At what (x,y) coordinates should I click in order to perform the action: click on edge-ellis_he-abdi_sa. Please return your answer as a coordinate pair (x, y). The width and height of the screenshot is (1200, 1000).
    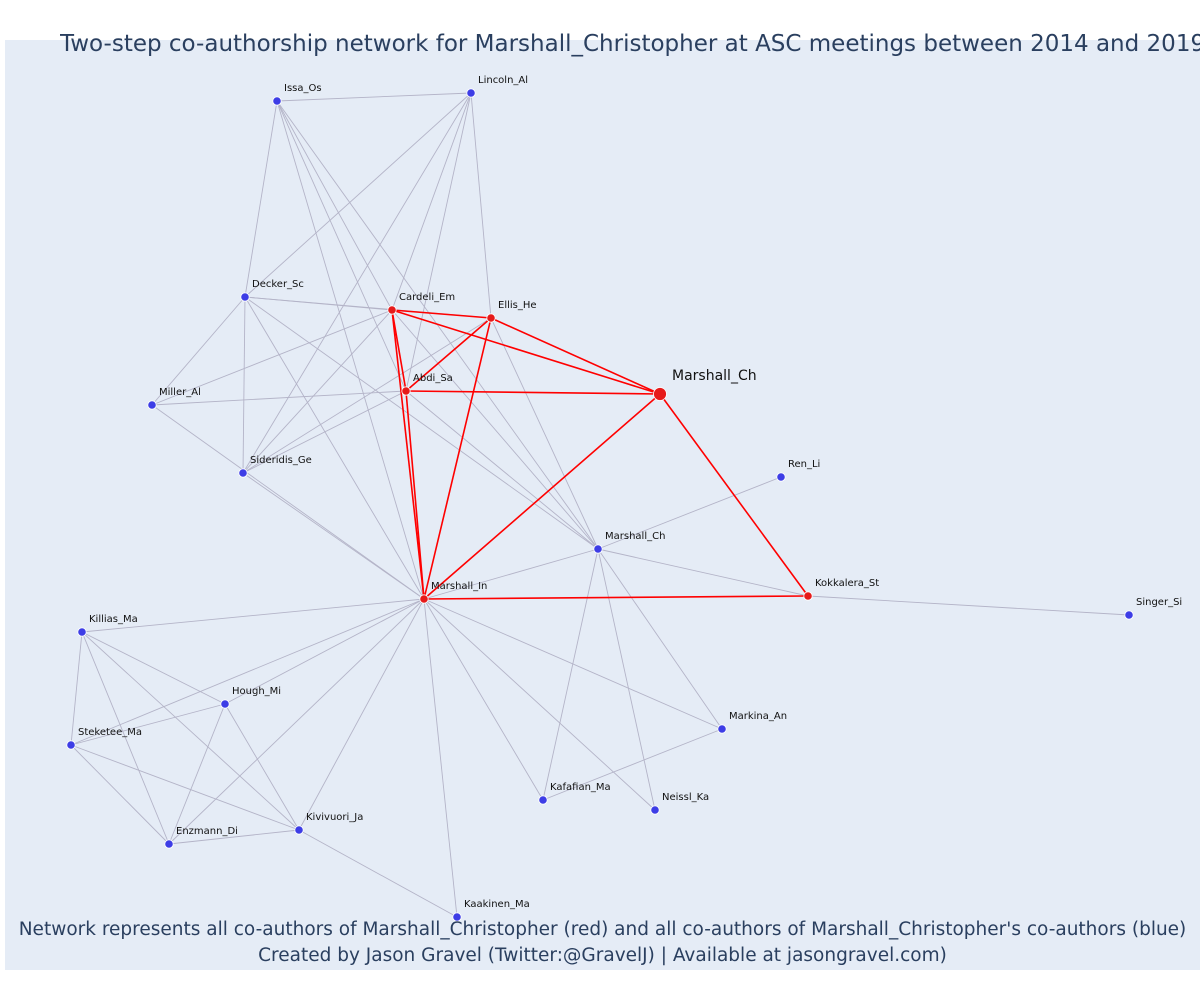
    Looking at the image, I should click on (448, 354).